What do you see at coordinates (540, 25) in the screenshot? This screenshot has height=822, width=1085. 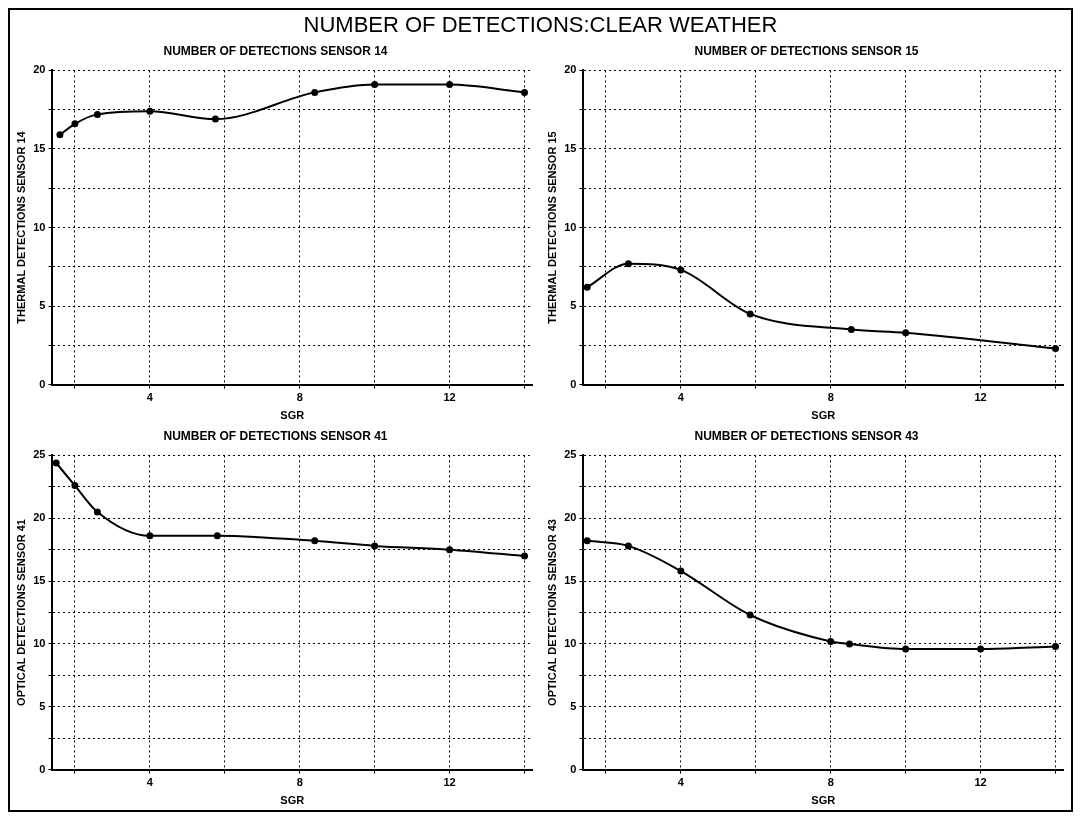 I see `text: NUMBER OF DETECTIONS:CLEAR WEATHER` at bounding box center [540, 25].